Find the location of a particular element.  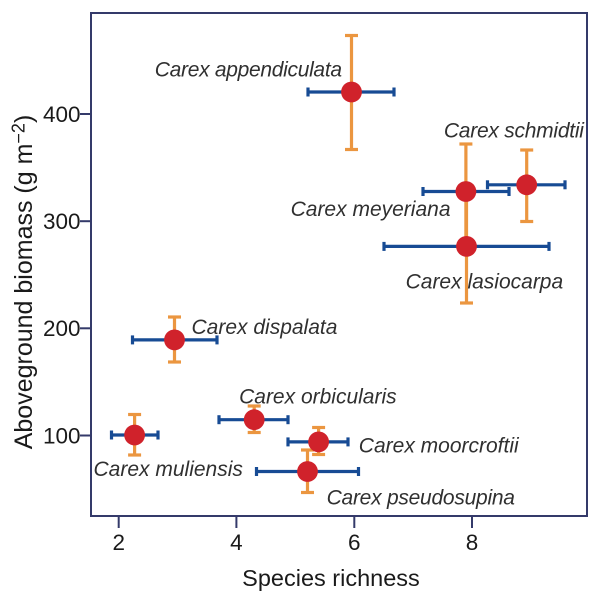

svg-text: Carex meyeriana is located at coordinates (371, 209).